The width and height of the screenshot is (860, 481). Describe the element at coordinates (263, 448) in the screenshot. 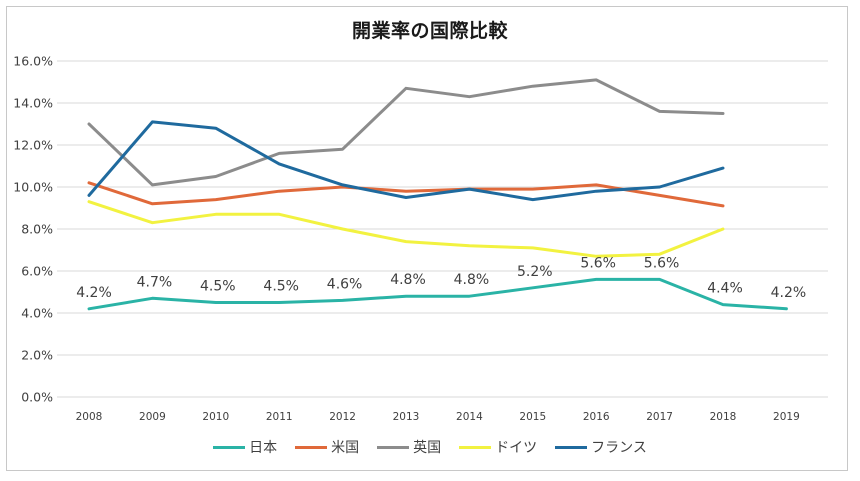

I see `legend-label: 日本` at that location.